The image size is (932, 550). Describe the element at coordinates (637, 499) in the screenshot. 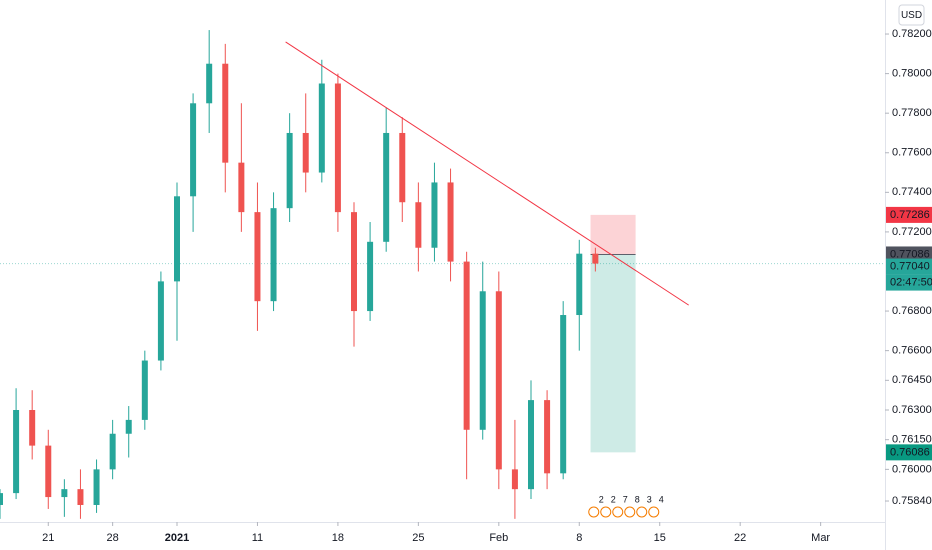

I see `event-count: 8` at that location.